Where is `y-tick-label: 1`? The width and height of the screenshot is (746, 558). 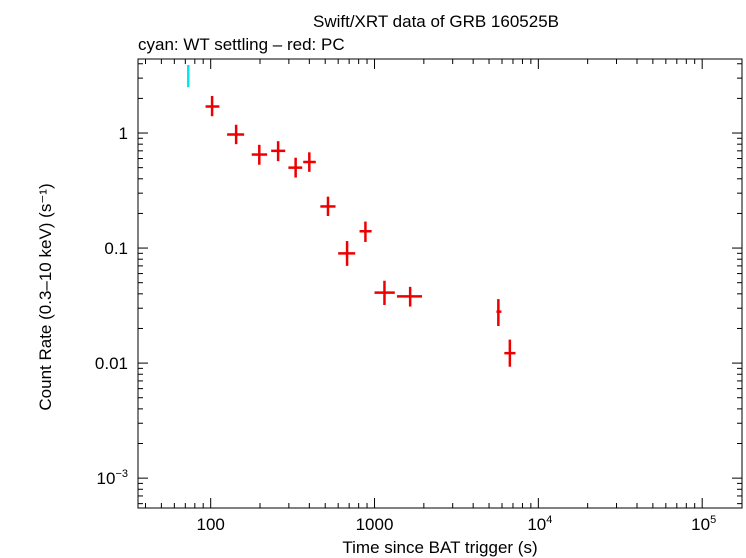
y-tick-label: 1 is located at coordinates (123, 133).